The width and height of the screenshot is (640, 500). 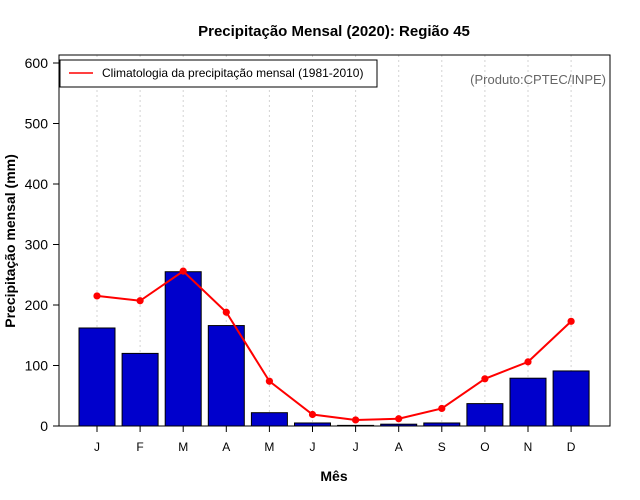 What do you see at coordinates (334, 31) in the screenshot?
I see `chart-title: Precipitação Mensal (2020): Região 45` at bounding box center [334, 31].